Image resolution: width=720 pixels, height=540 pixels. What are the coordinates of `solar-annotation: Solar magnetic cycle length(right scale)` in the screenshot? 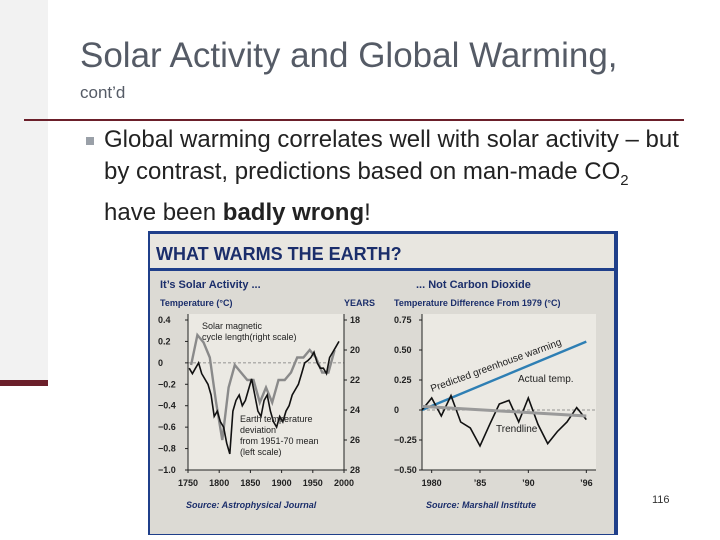 It's located at (249, 331).